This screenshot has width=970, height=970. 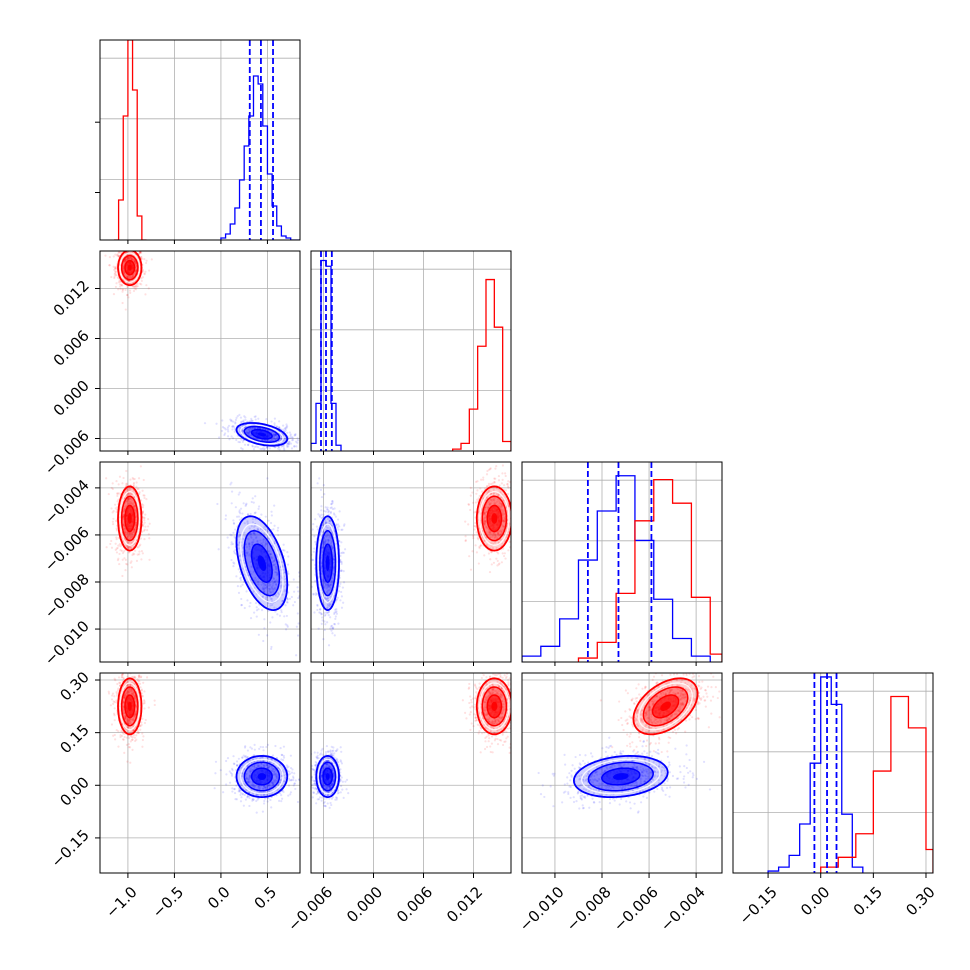 What do you see at coordinates (130, 267) in the screenshot?
I see `contour-highlight` at bounding box center [130, 267].